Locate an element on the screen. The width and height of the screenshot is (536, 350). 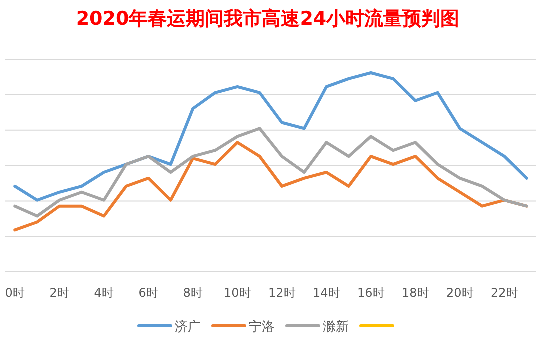
x-tick-label: 8时 is located at coordinates (193, 293).